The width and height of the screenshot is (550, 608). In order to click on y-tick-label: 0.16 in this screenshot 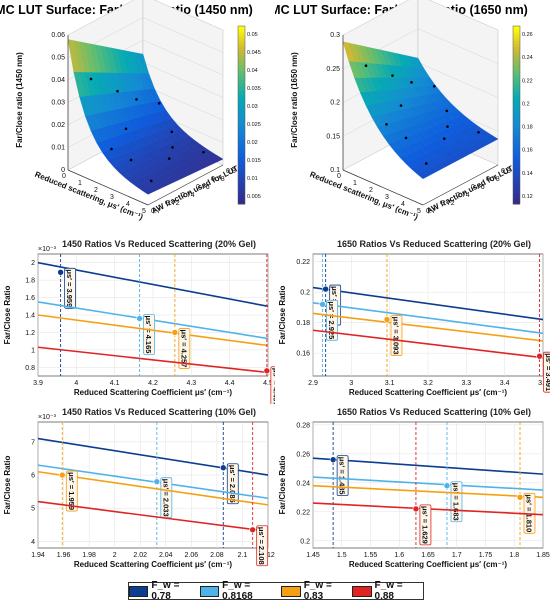, I will do `click(303, 354)`.